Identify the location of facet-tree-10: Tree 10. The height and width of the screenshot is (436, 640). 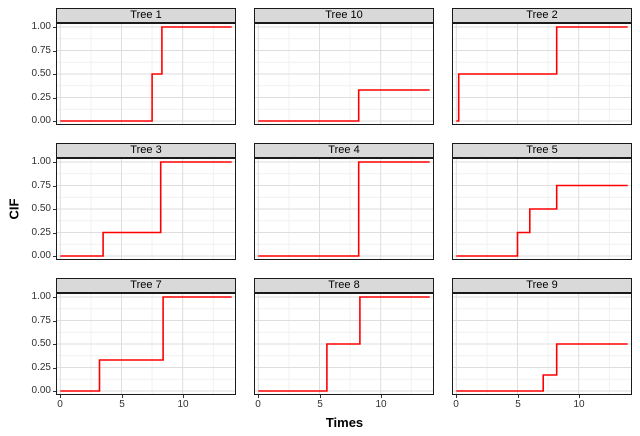
(344, 66).